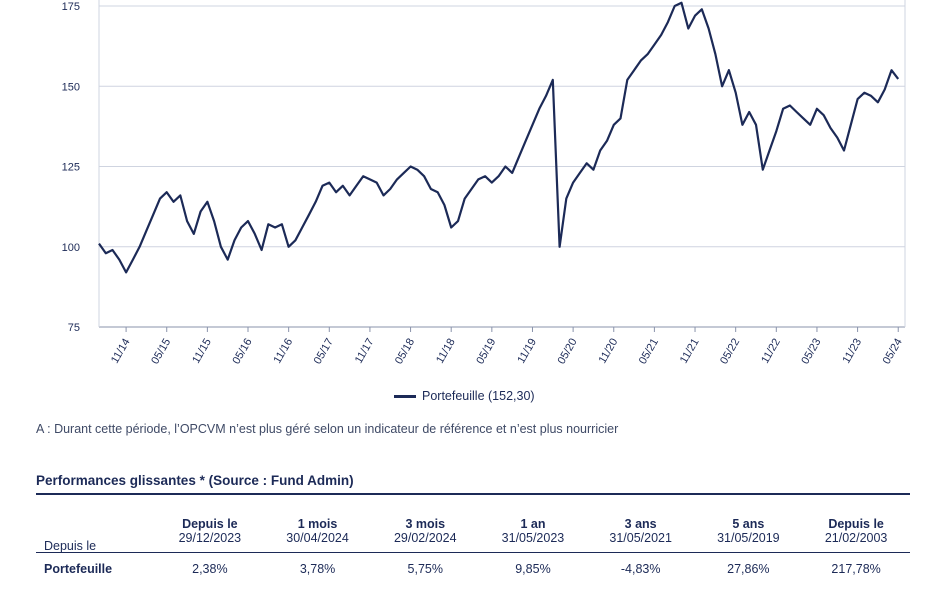 This screenshot has height=600, width=926. I want to click on x-tick-label: 05/23, so click(811, 352).